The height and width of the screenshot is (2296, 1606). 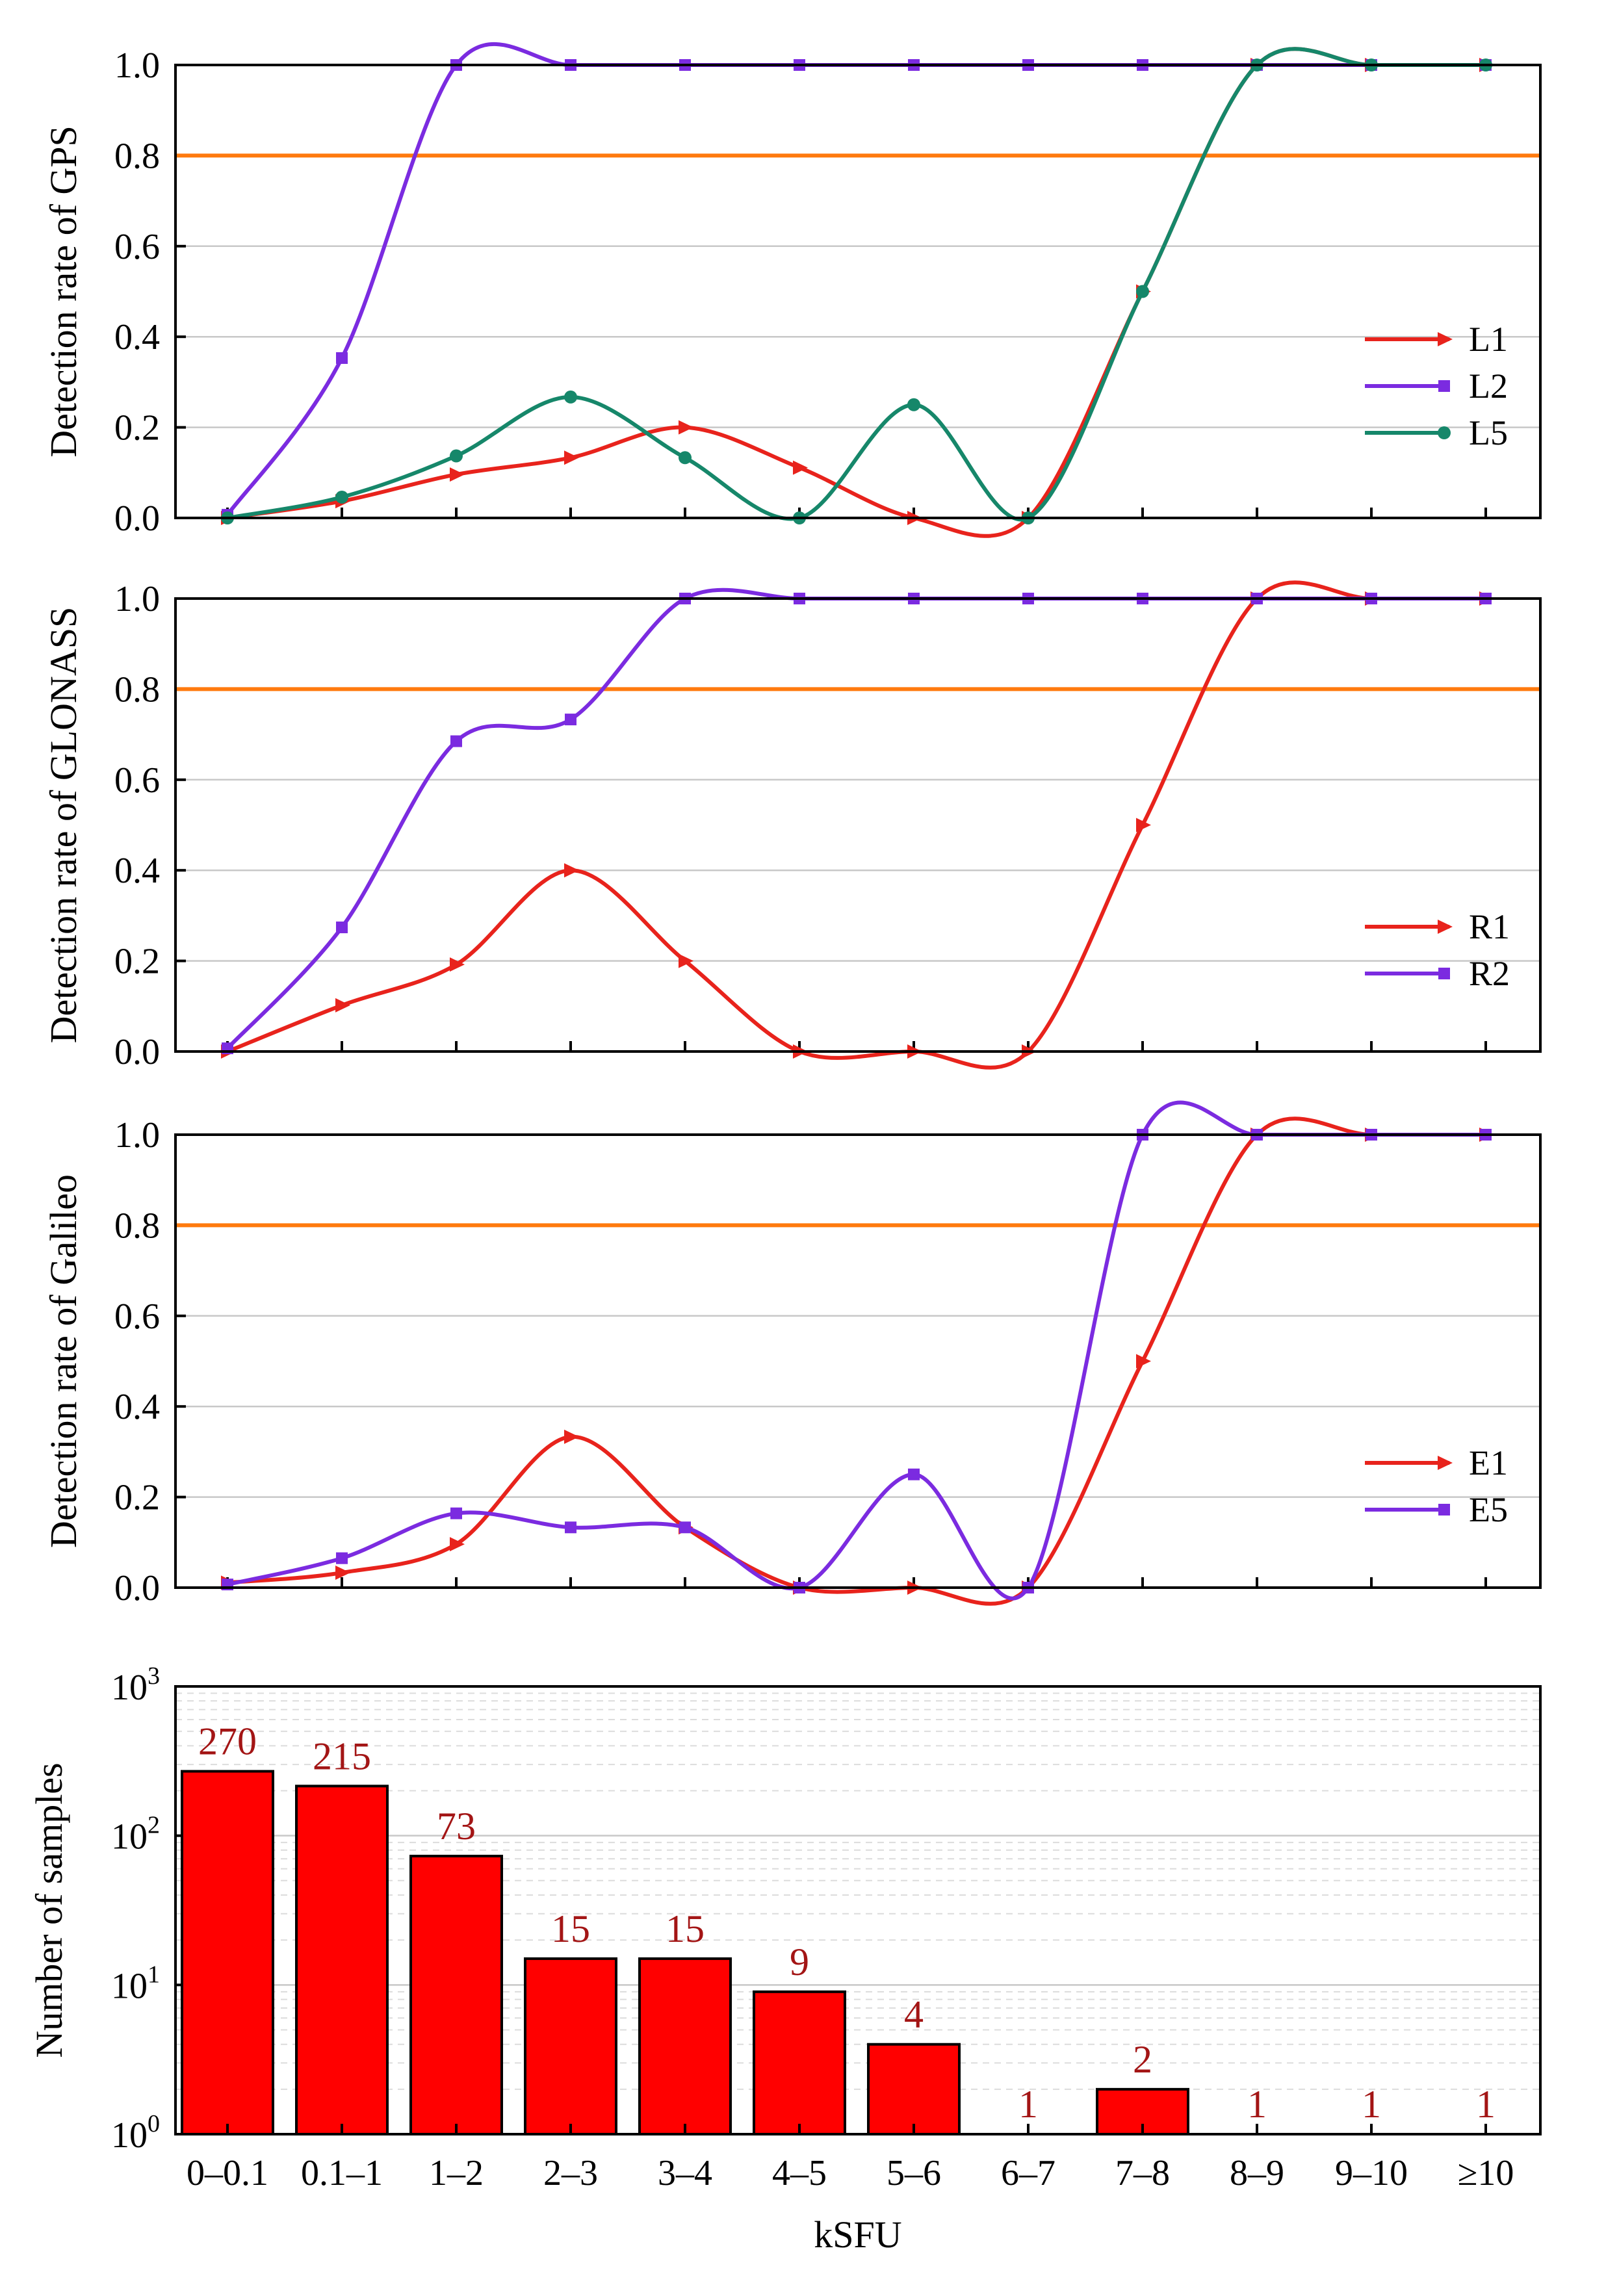 I want to click on x-tick-label: 7–8, so click(x=1142, y=2173).